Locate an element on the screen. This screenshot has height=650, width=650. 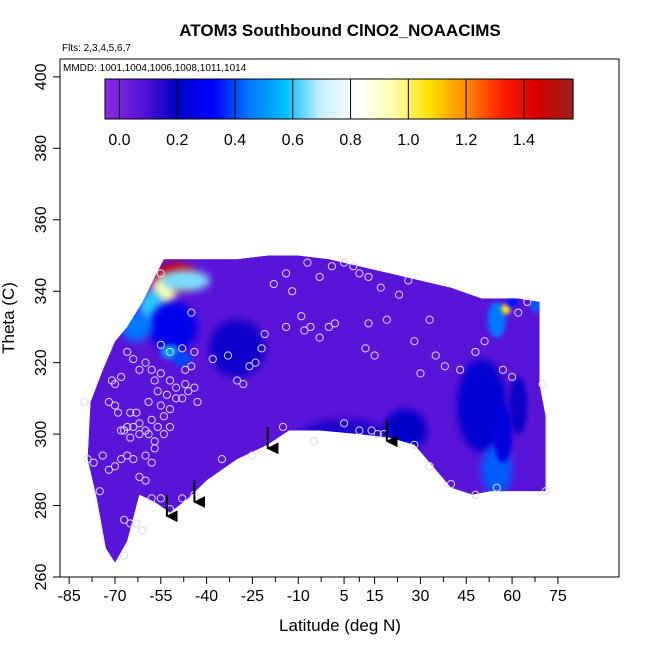
y-tick-label: 380 is located at coordinates (41, 148).